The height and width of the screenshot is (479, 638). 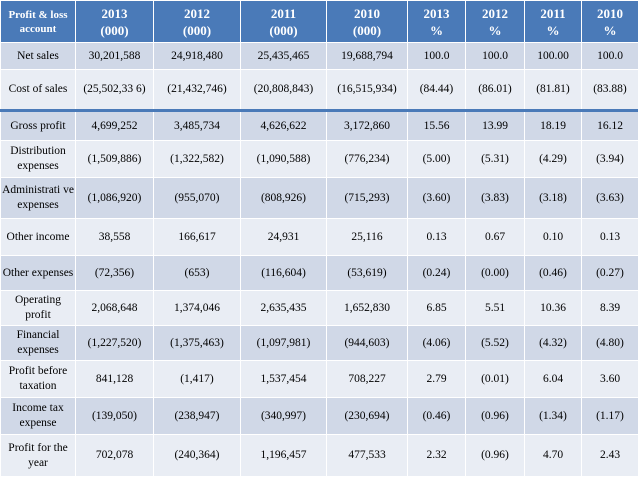 What do you see at coordinates (553, 379) in the screenshot?
I see `table-cell: 6.04` at bounding box center [553, 379].